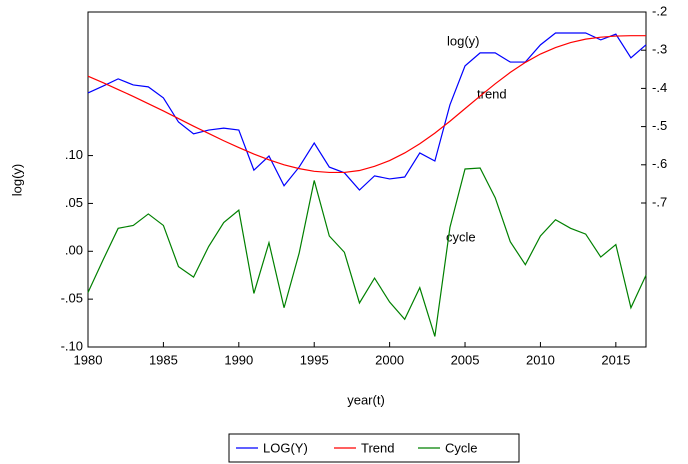  What do you see at coordinates (659, 163) in the screenshot?
I see `y2-tick-label: -.6` at bounding box center [659, 163].